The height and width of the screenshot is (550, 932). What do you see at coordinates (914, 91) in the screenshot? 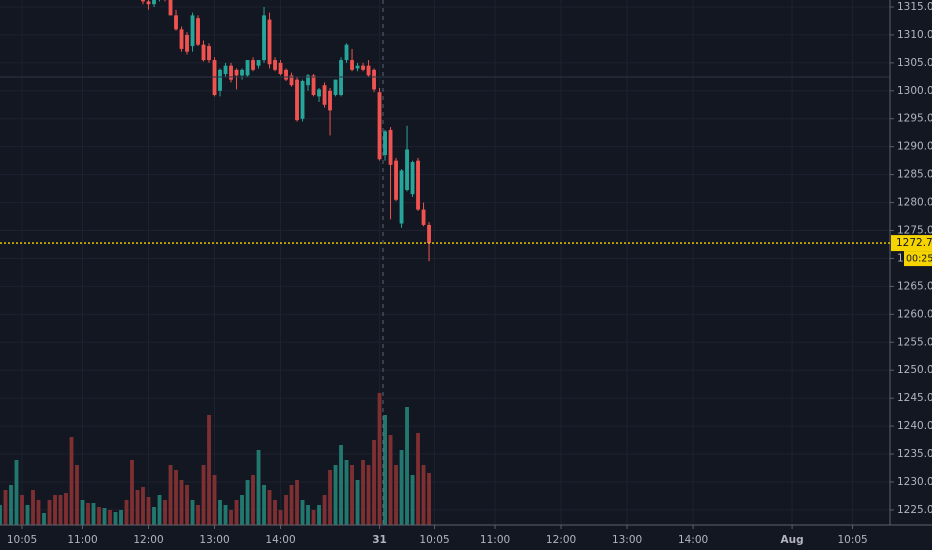
I see `y-tick-label: 1300.00` at bounding box center [914, 91].